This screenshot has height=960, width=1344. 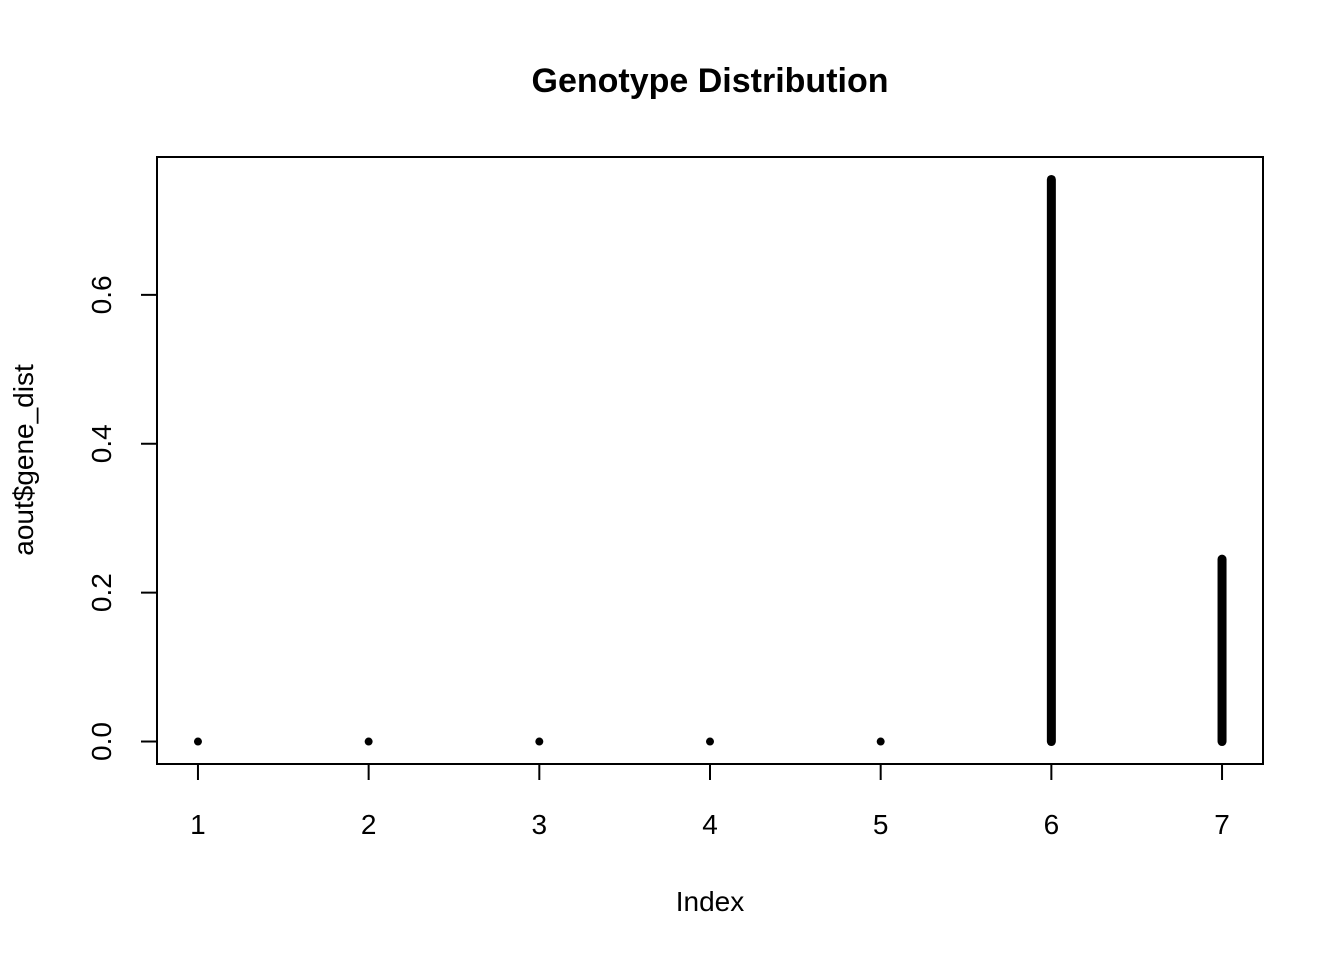 What do you see at coordinates (101, 592) in the screenshot?
I see `y-tick-label: 0.2` at bounding box center [101, 592].